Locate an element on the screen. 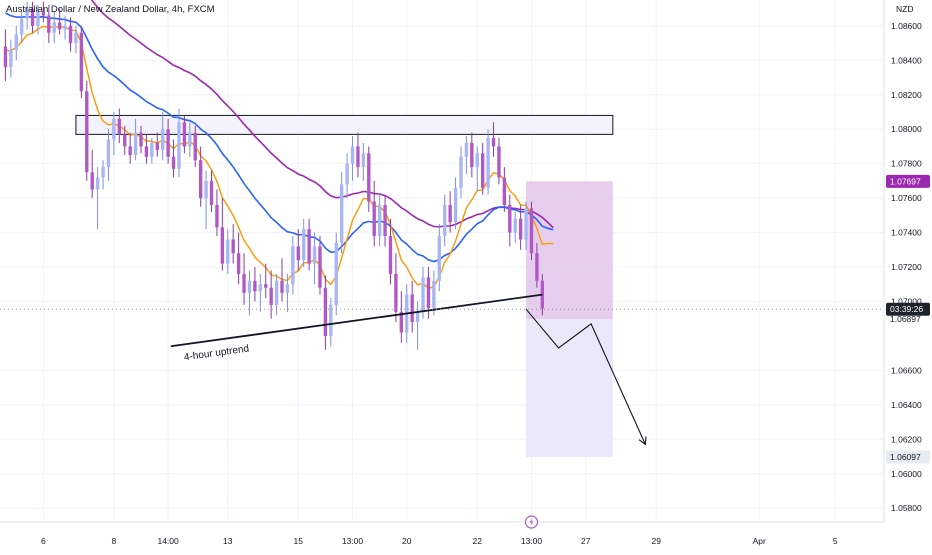  time-tick-label: 27 is located at coordinates (586, 541).